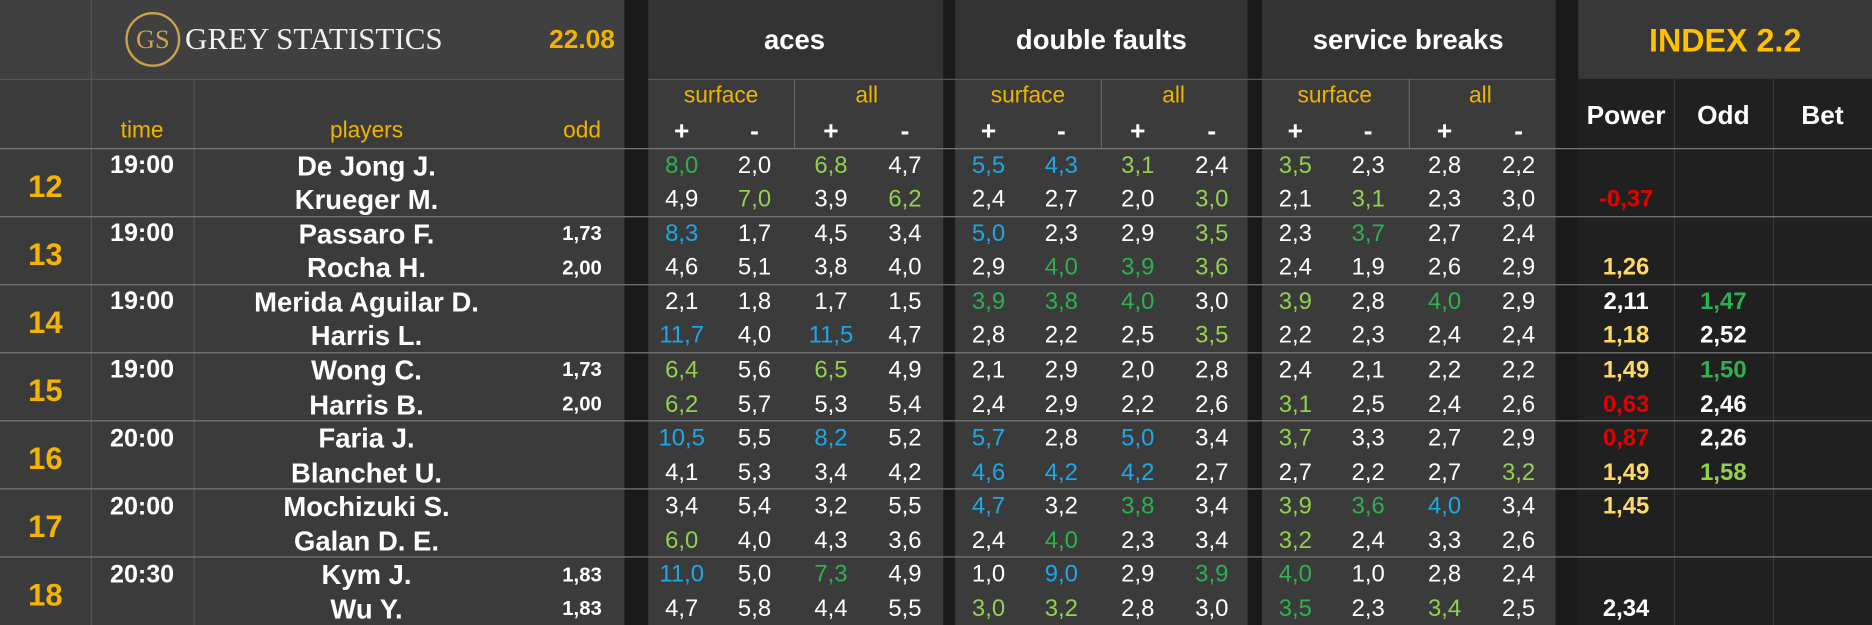  Describe the element at coordinates (1368, 267) in the screenshot. I see `stat-value: 1,9` at that location.